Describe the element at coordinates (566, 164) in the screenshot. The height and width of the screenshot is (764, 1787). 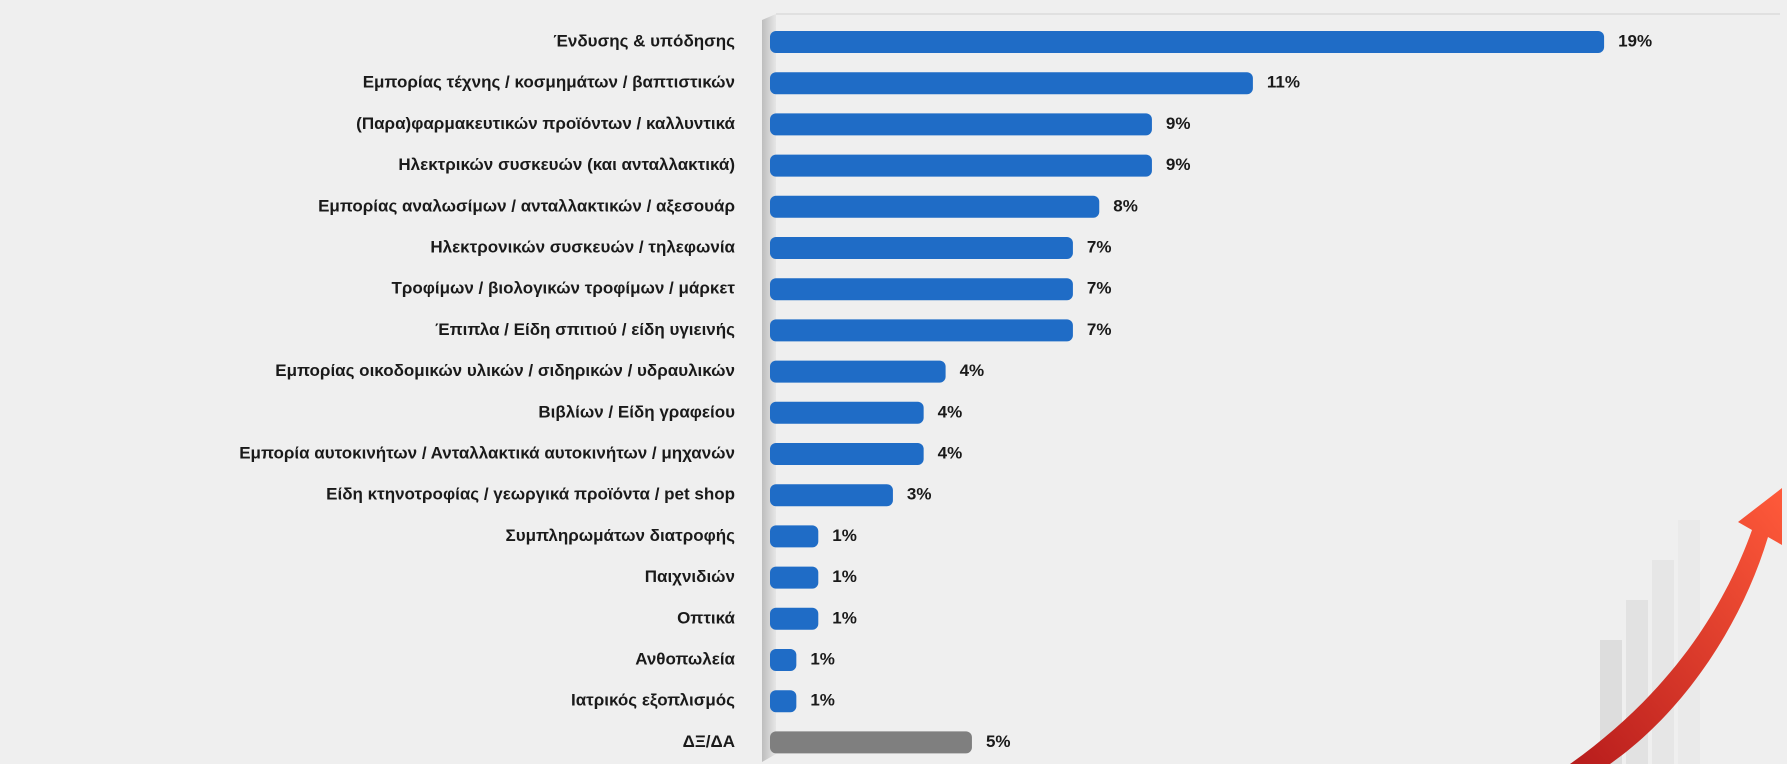
I see `category-label: Ηλεκτρικών συσκευών (και ανταλλακτικά)` at that location.